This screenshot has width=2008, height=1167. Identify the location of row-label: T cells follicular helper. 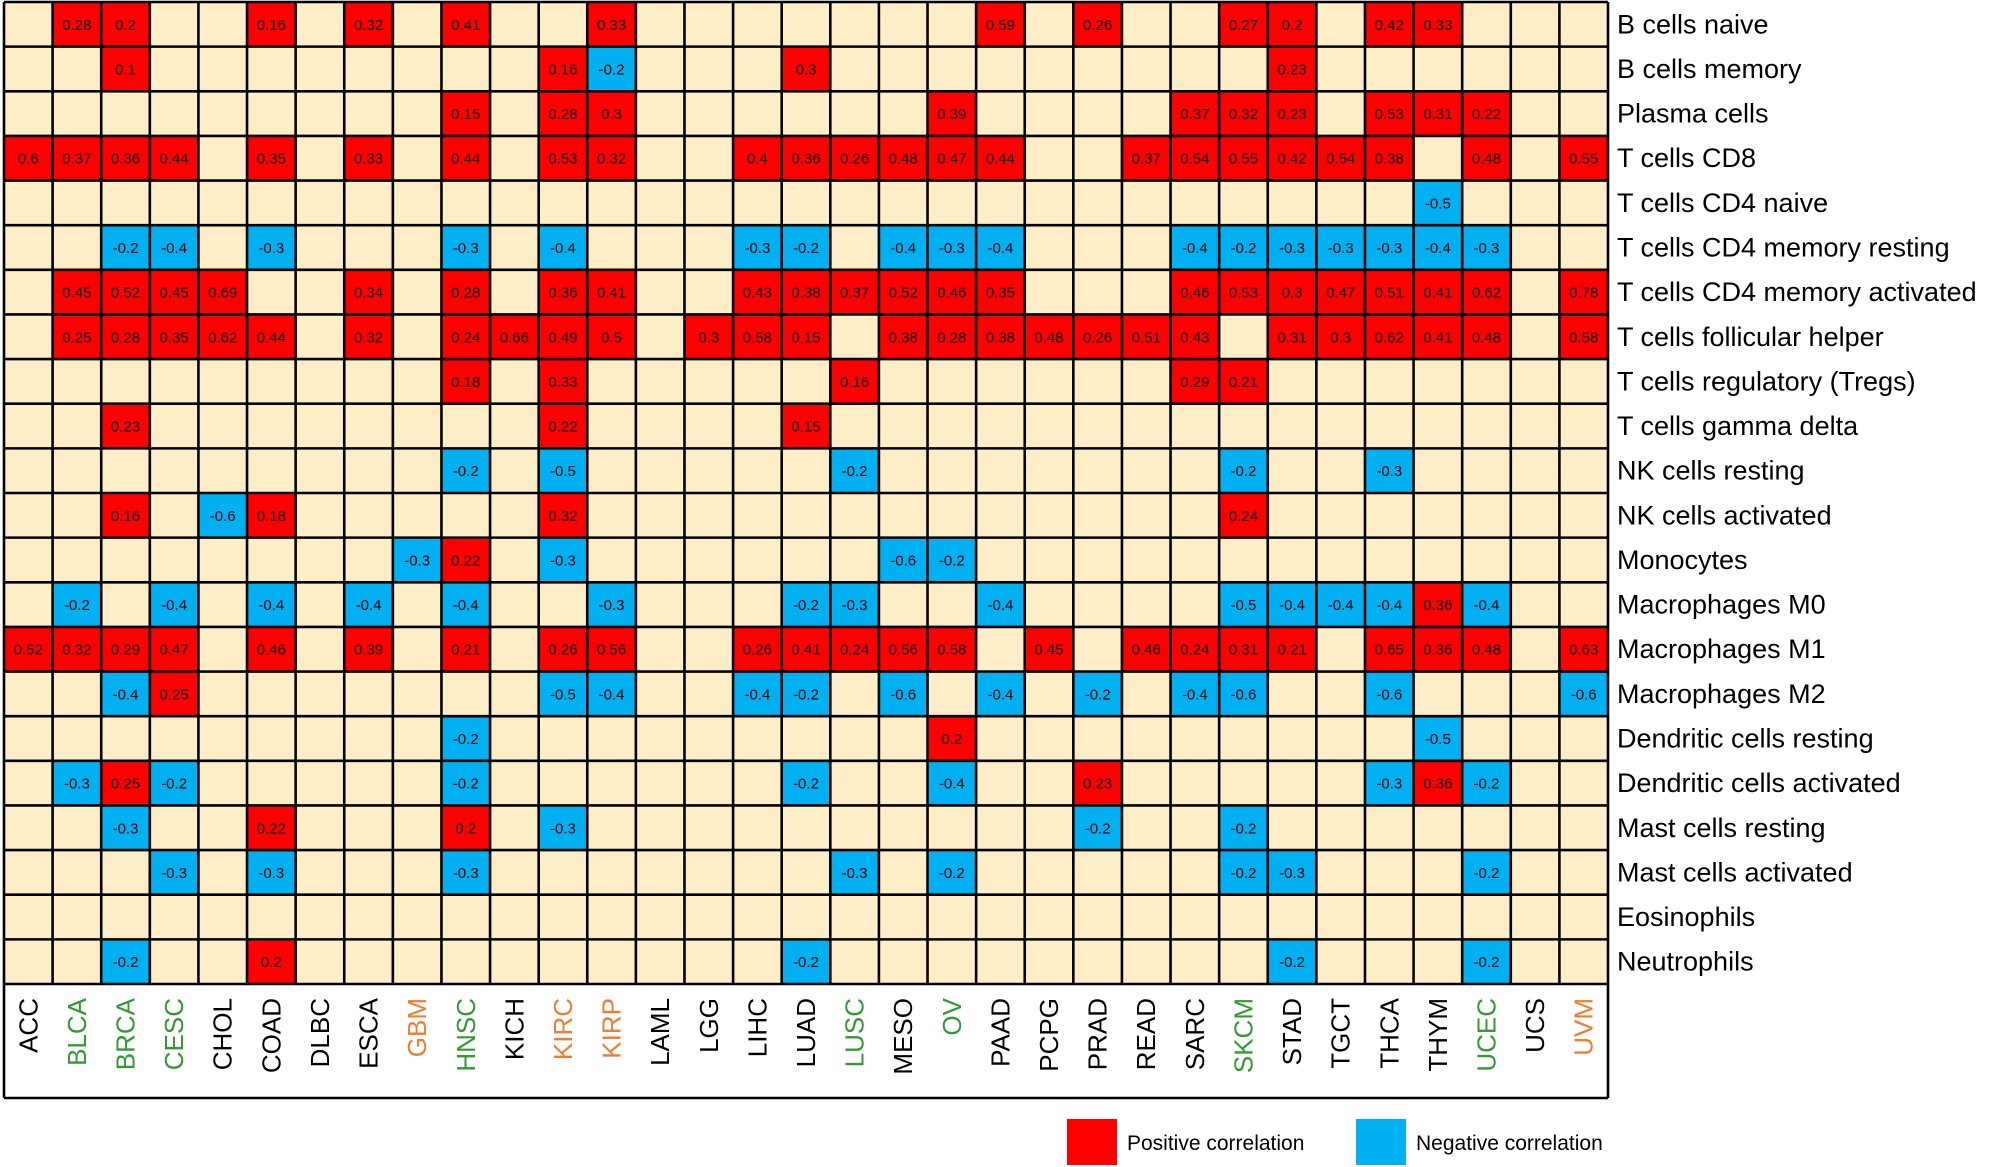
(1750, 337).